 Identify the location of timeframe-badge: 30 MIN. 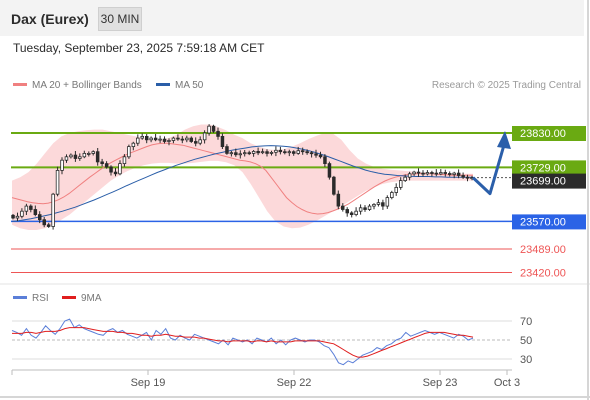
(120, 19).